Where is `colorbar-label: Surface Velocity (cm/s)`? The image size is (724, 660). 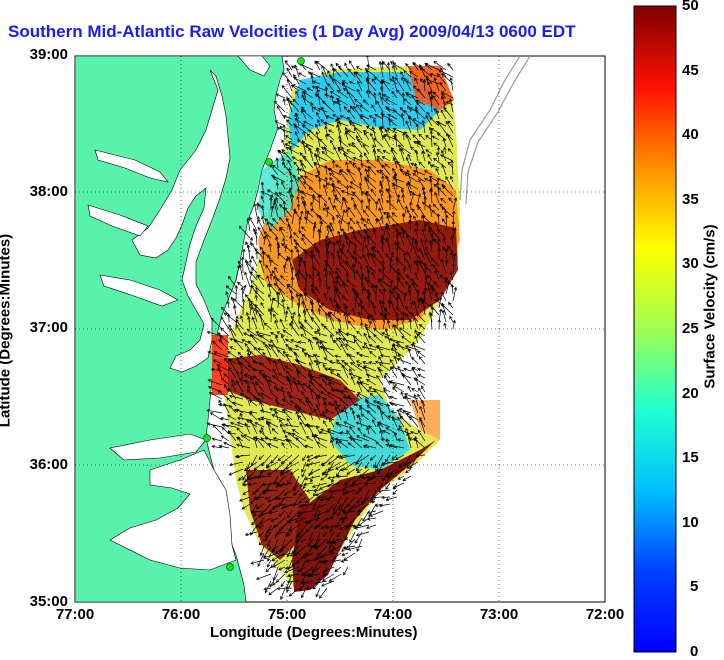 colorbar-label: Surface Velocity (cm/s) is located at coordinates (710, 306).